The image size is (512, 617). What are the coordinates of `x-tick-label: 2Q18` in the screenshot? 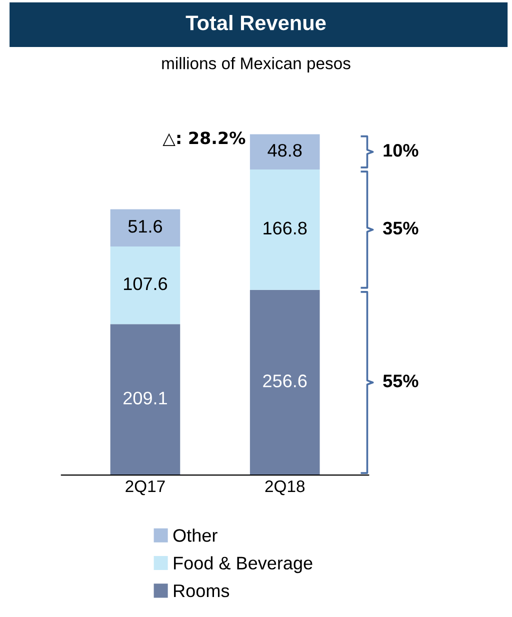 It's located at (285, 488).